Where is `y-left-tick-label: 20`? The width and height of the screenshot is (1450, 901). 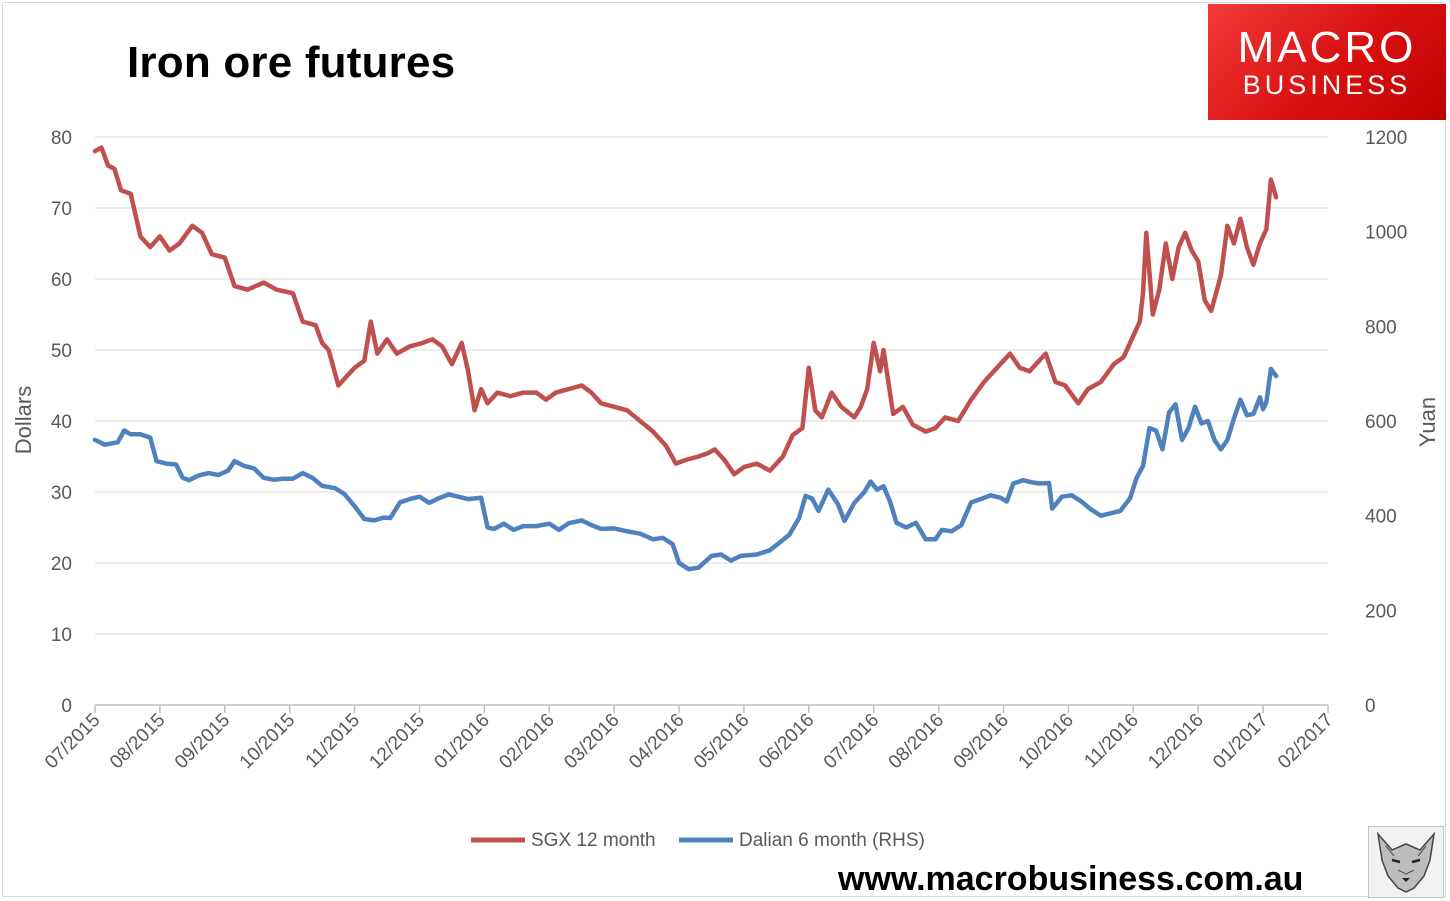
y-left-tick-label: 20 is located at coordinates (61, 564).